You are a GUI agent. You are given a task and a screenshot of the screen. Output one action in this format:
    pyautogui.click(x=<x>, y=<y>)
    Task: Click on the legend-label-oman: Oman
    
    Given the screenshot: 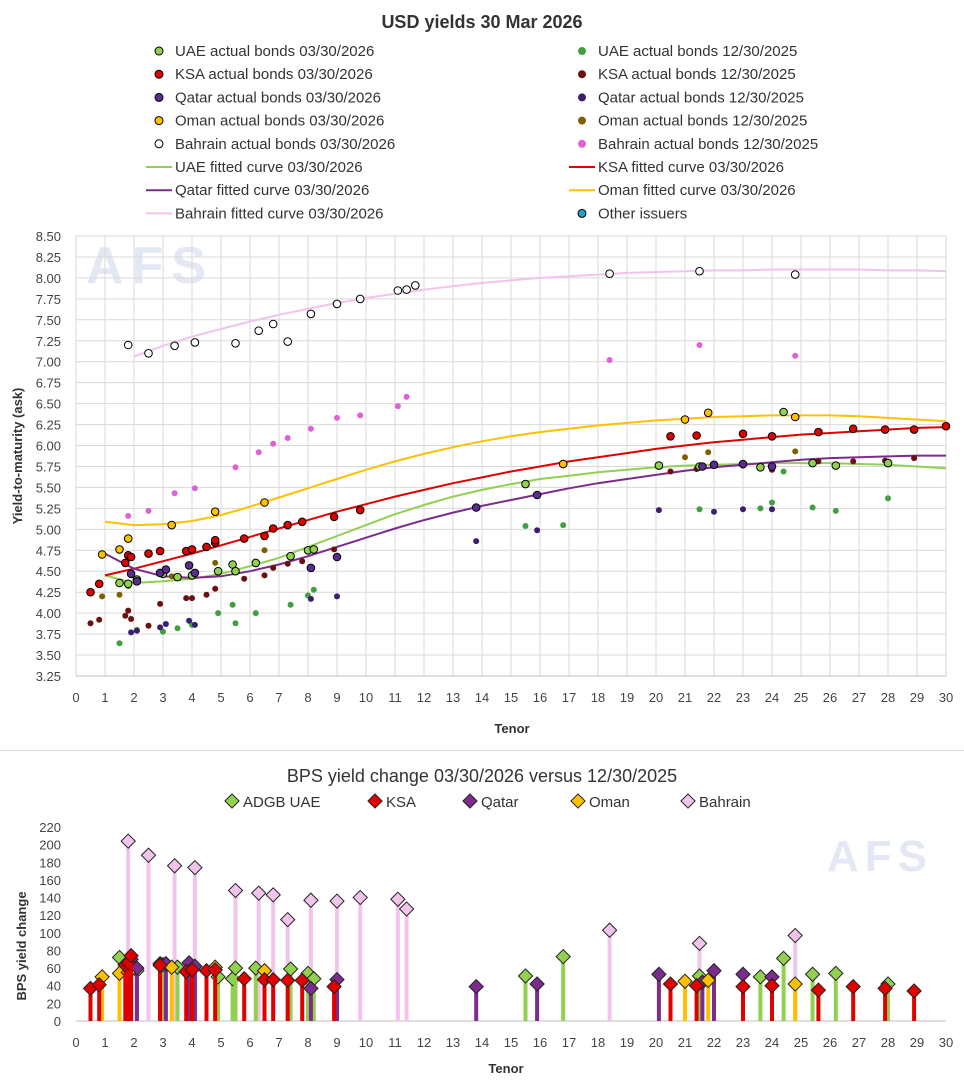 What is the action you would take?
    pyautogui.click(x=609, y=802)
    